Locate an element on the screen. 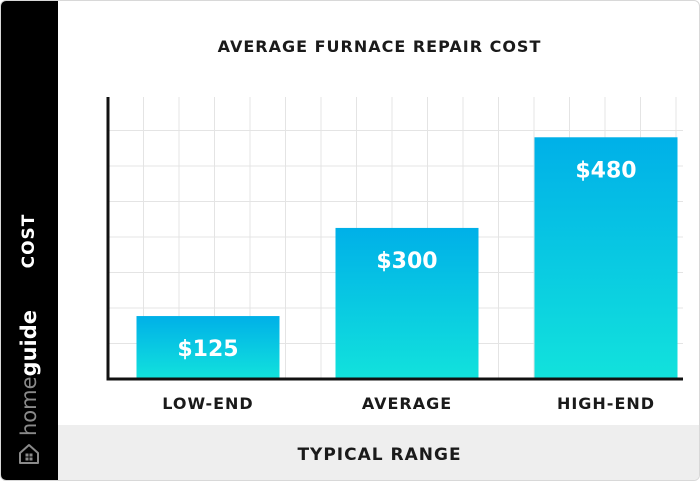 The image size is (700, 481). category-label: AVERAGE is located at coordinates (407, 403).